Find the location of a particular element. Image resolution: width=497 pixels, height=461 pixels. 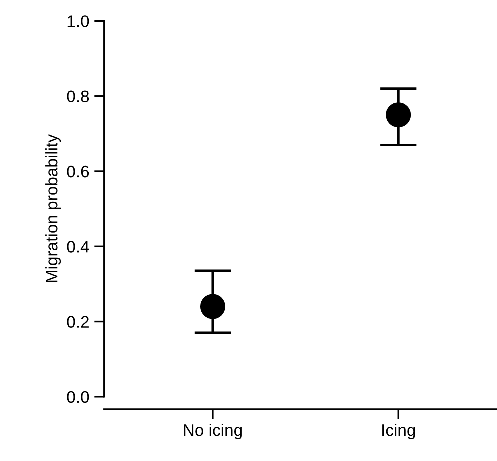

y-axis-title: Migration probability is located at coordinates (54, 208).